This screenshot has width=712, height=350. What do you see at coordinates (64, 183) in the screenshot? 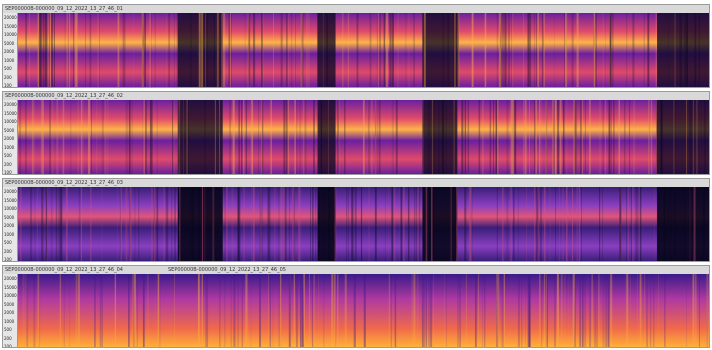
I see `track-label: SEP00000B-000000_09_12_2022_13_27_46_03` at bounding box center [64, 183].